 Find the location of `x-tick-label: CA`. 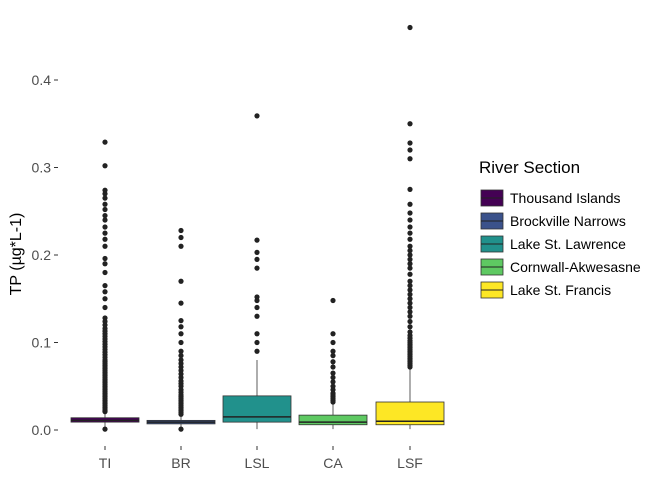

x-tick-label: CA is located at coordinates (333, 463).